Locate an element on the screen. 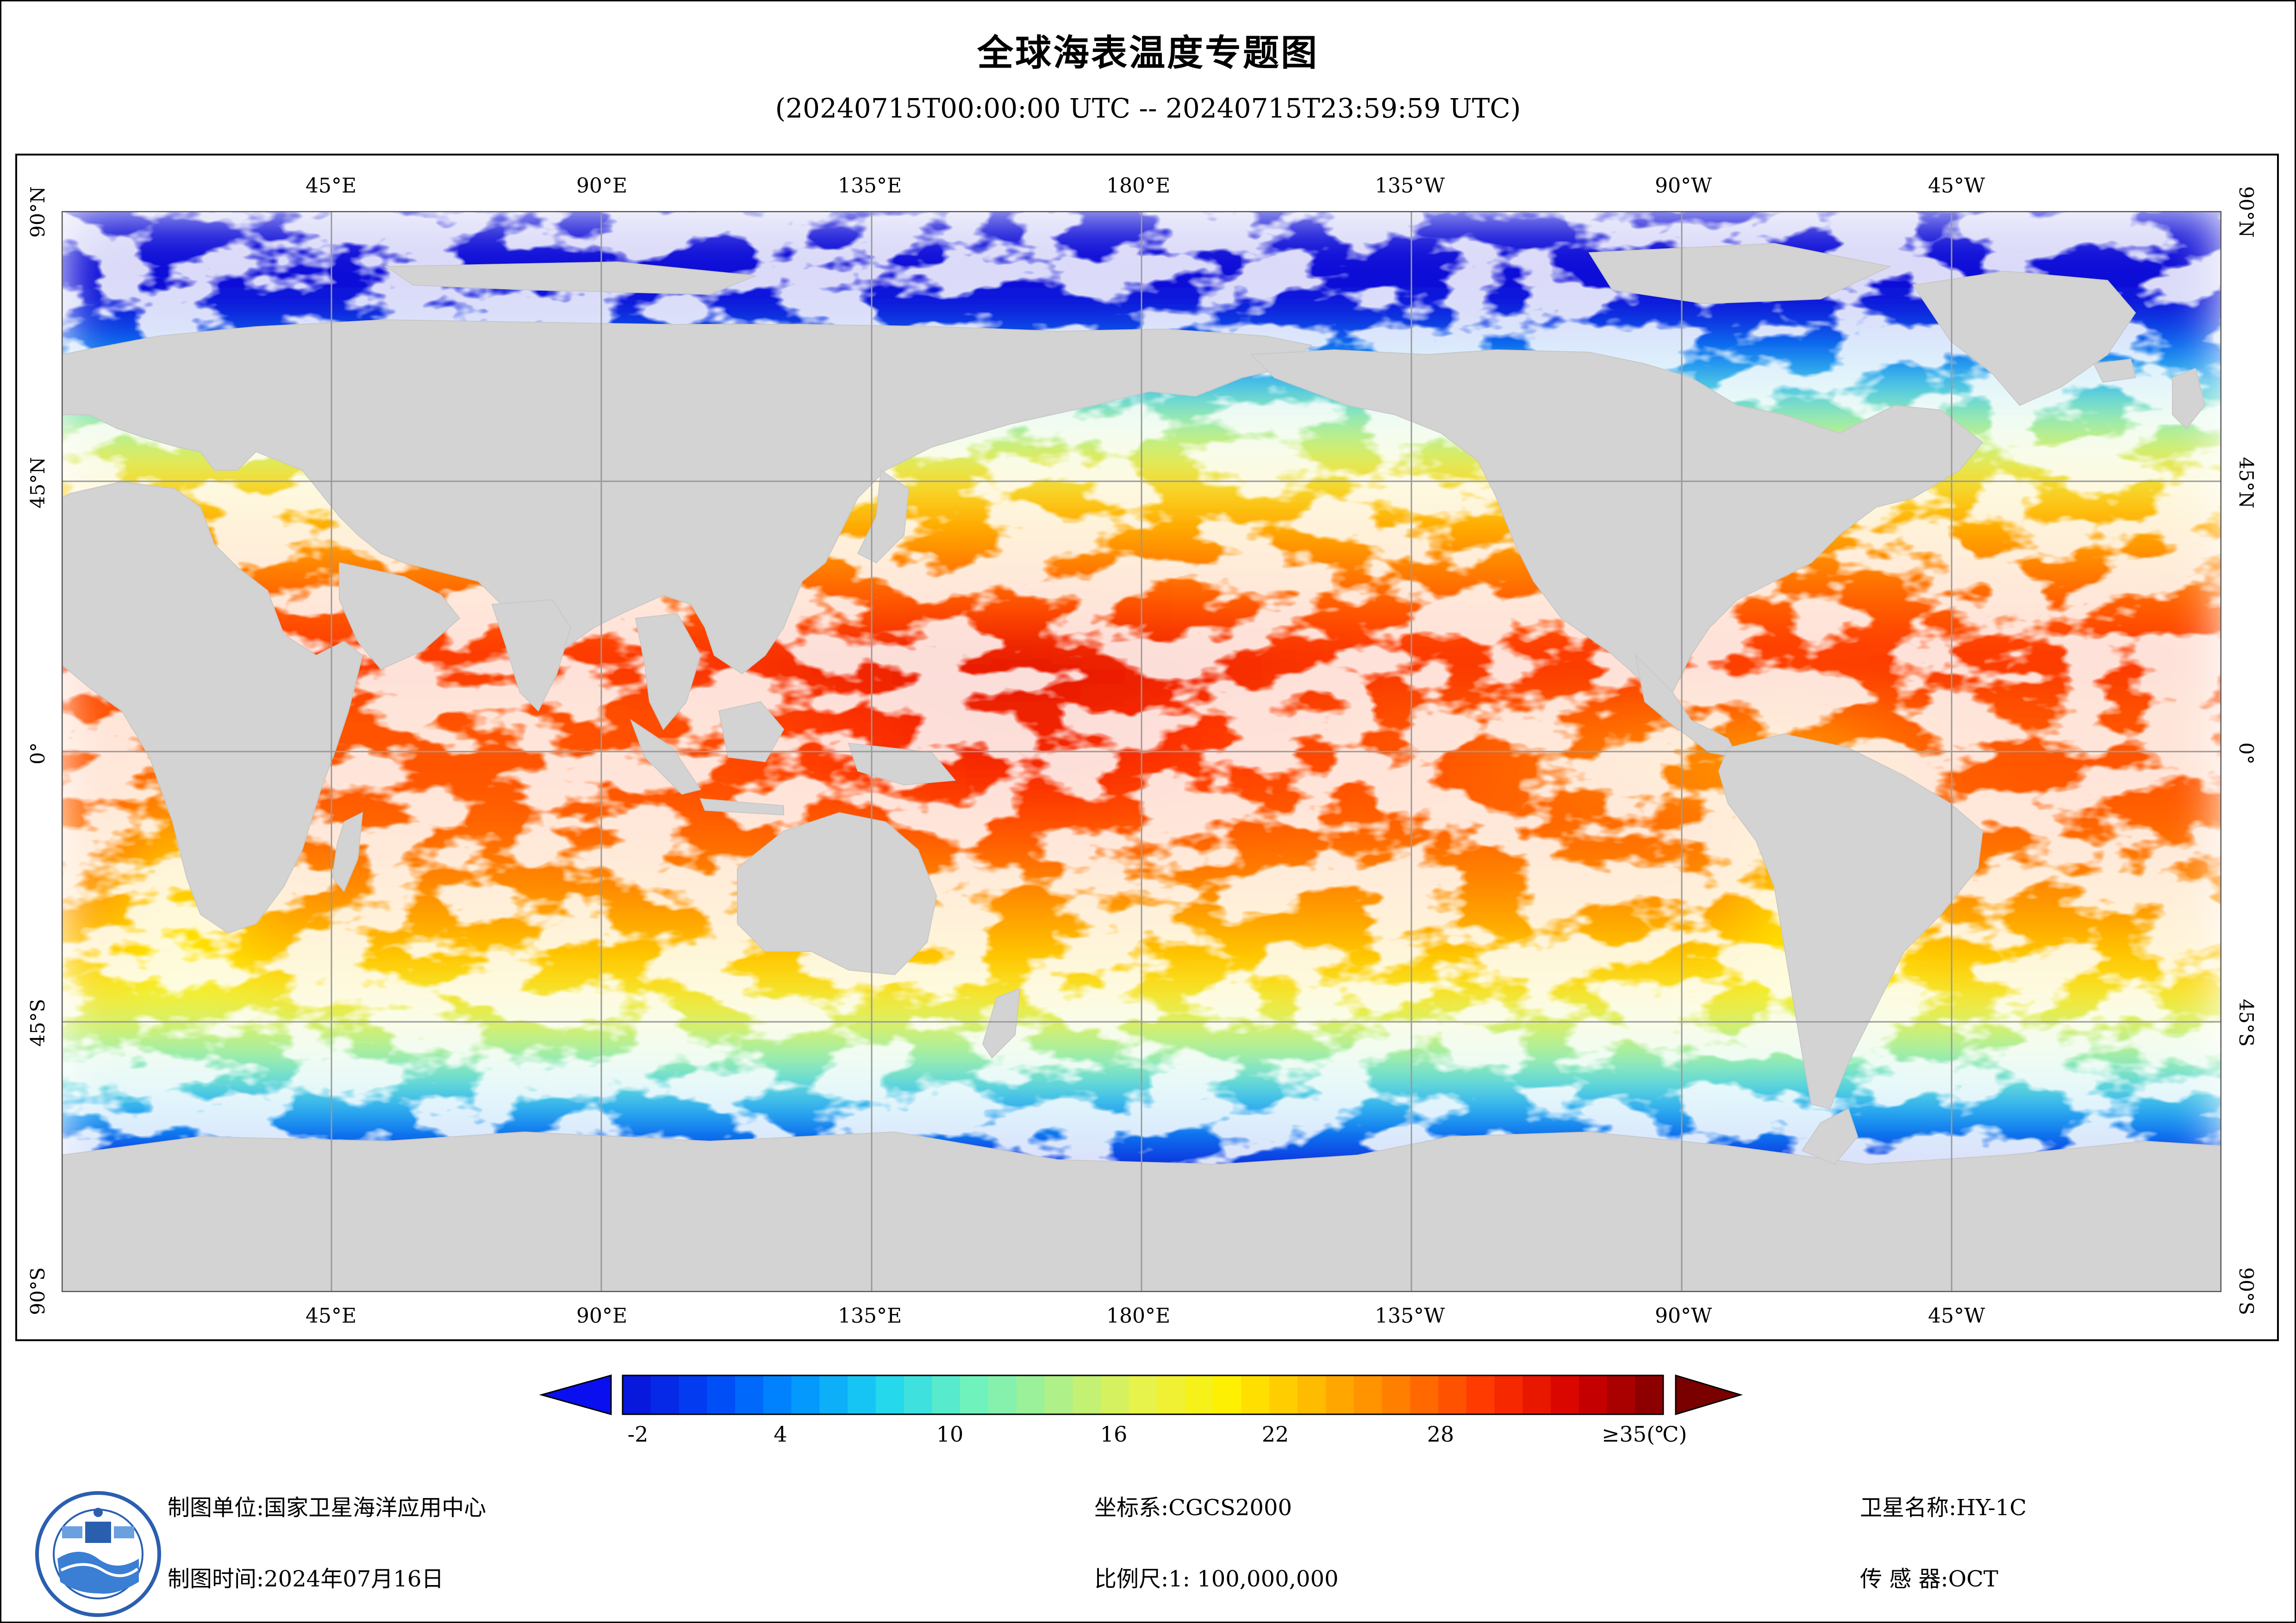 This screenshot has height=1623, width=2296. land-canadian-archipelago is located at coordinates (1740, 274).